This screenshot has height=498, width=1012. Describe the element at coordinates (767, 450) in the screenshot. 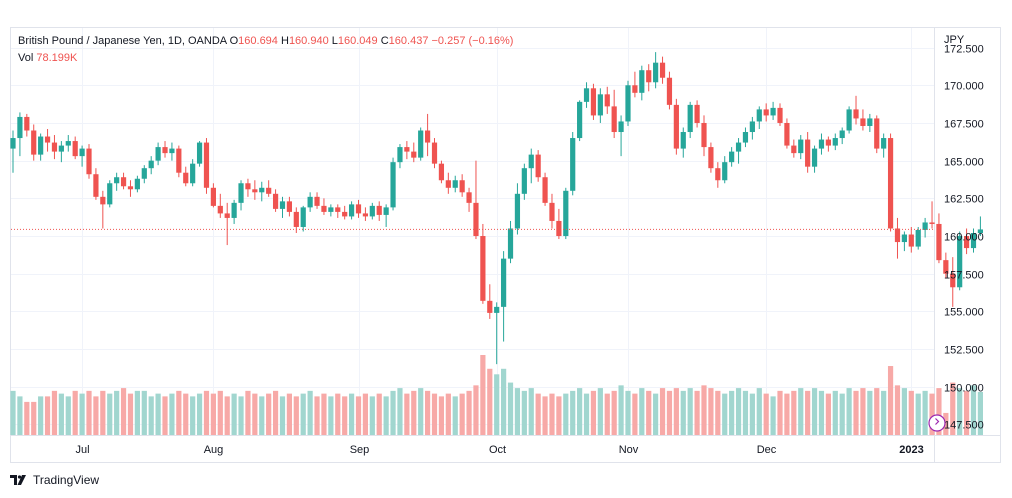

I see `time-tick-label: Dec` at that location.